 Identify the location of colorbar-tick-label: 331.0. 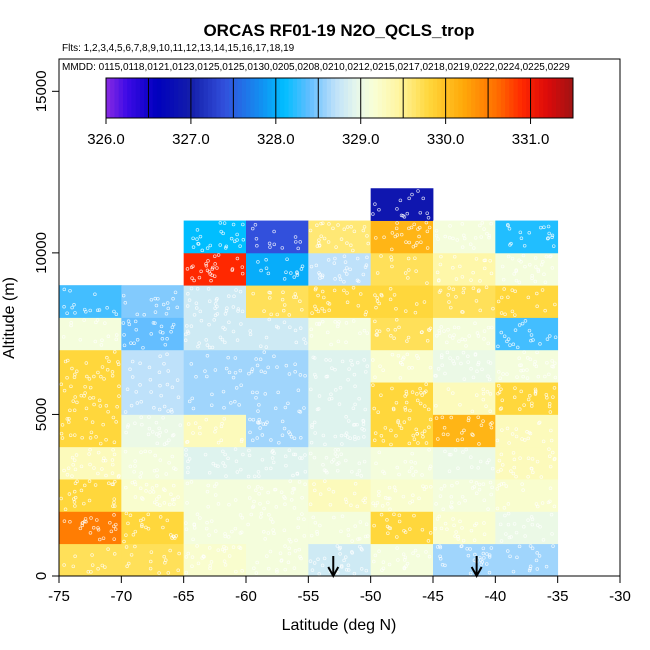
(531, 139).